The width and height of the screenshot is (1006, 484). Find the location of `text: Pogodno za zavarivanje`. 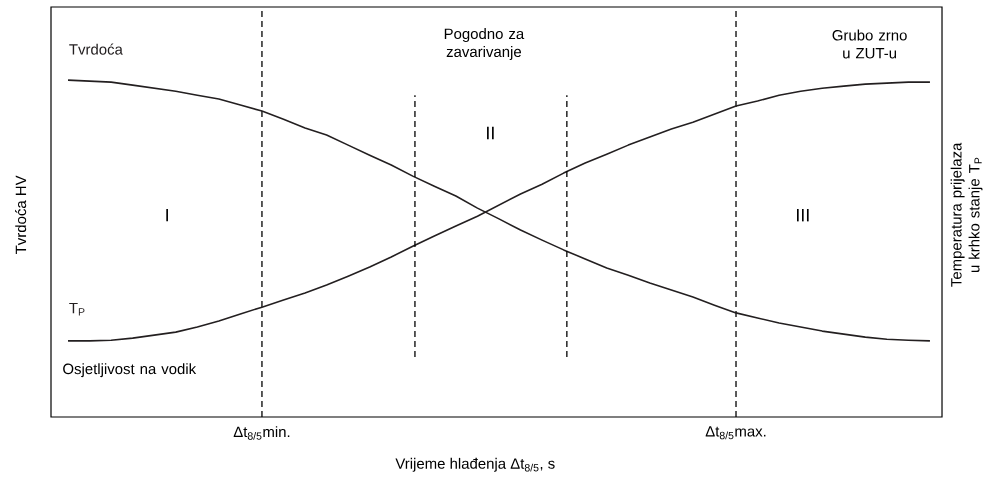

text: Pogodno za zavarivanje is located at coordinates (484, 44).